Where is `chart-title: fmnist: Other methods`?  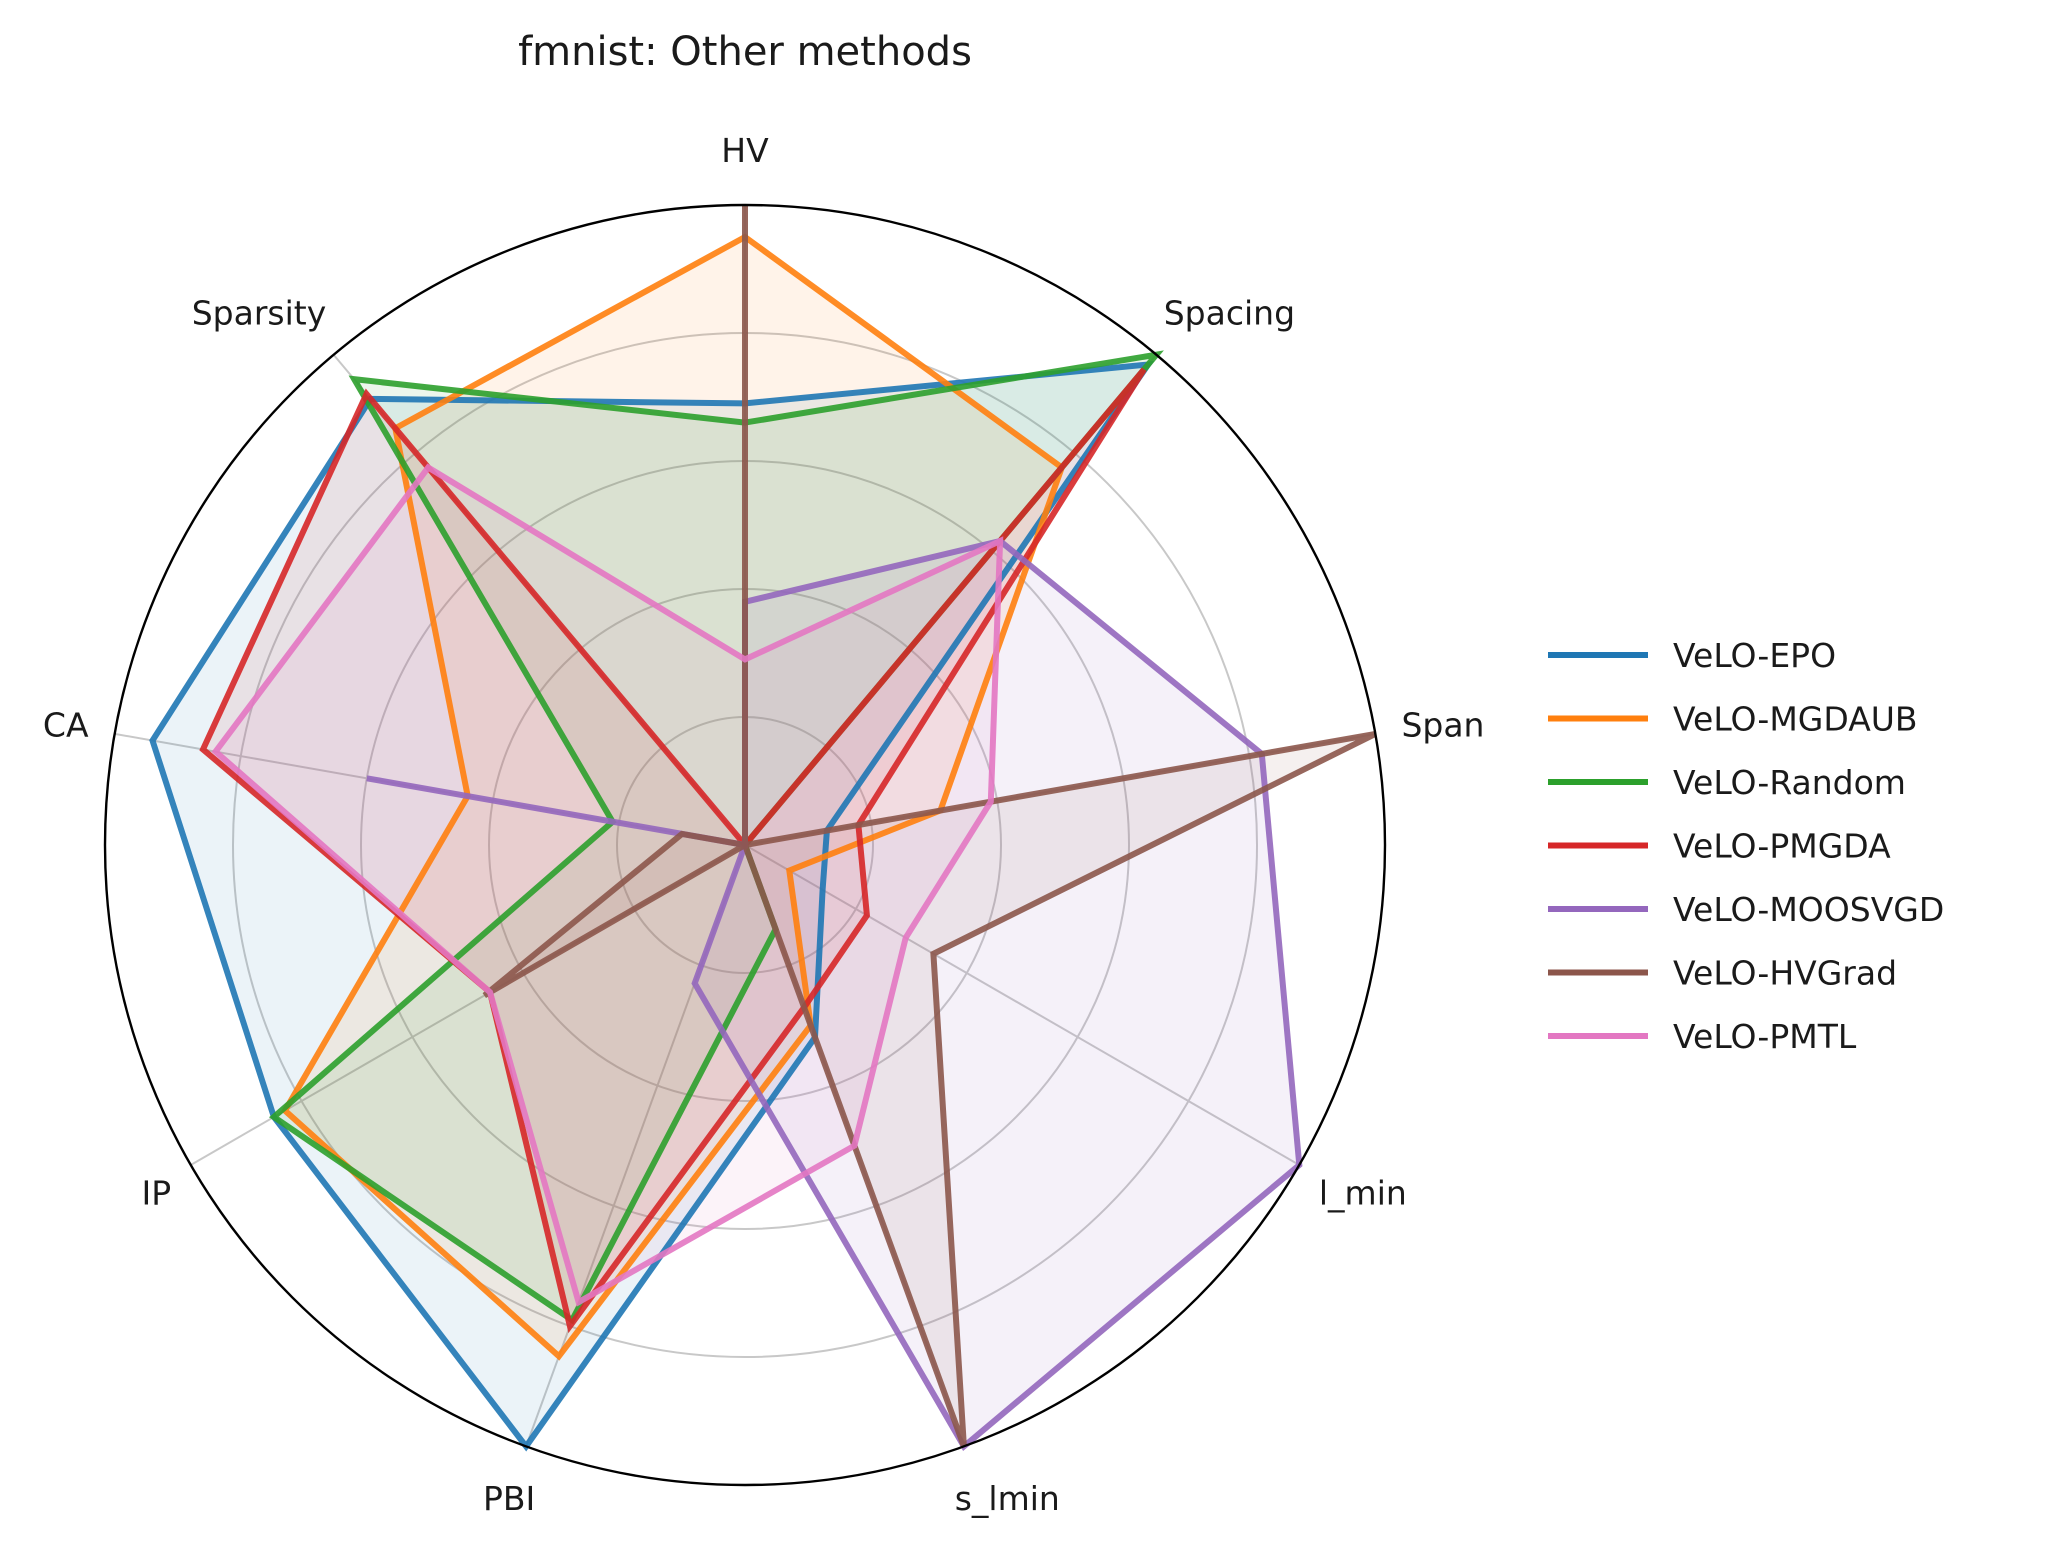
chart-title: fmnist: Other methods is located at coordinates (745, 52).